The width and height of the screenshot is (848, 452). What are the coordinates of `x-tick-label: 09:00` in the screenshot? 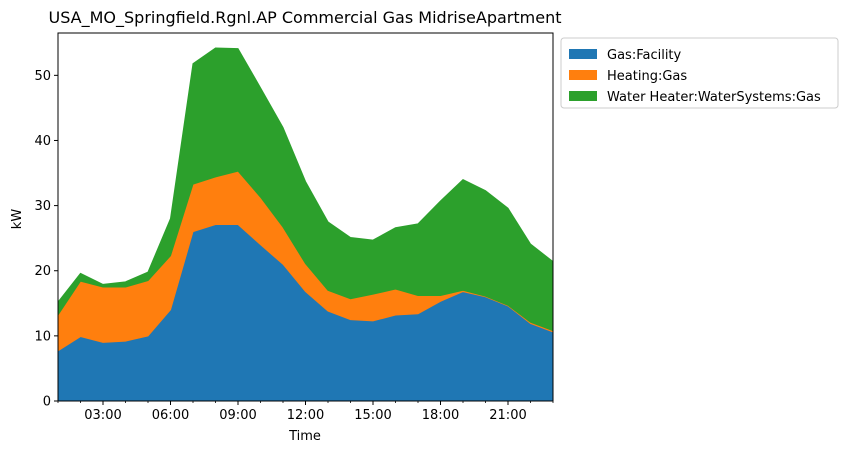 It's located at (237, 415).